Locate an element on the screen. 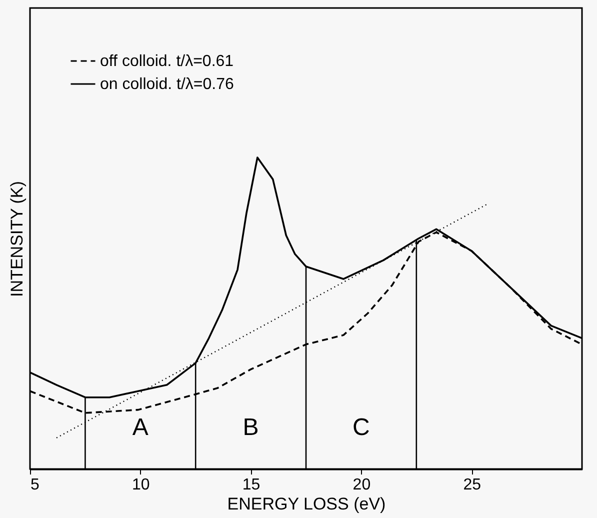  annotation: B is located at coordinates (250, 427).